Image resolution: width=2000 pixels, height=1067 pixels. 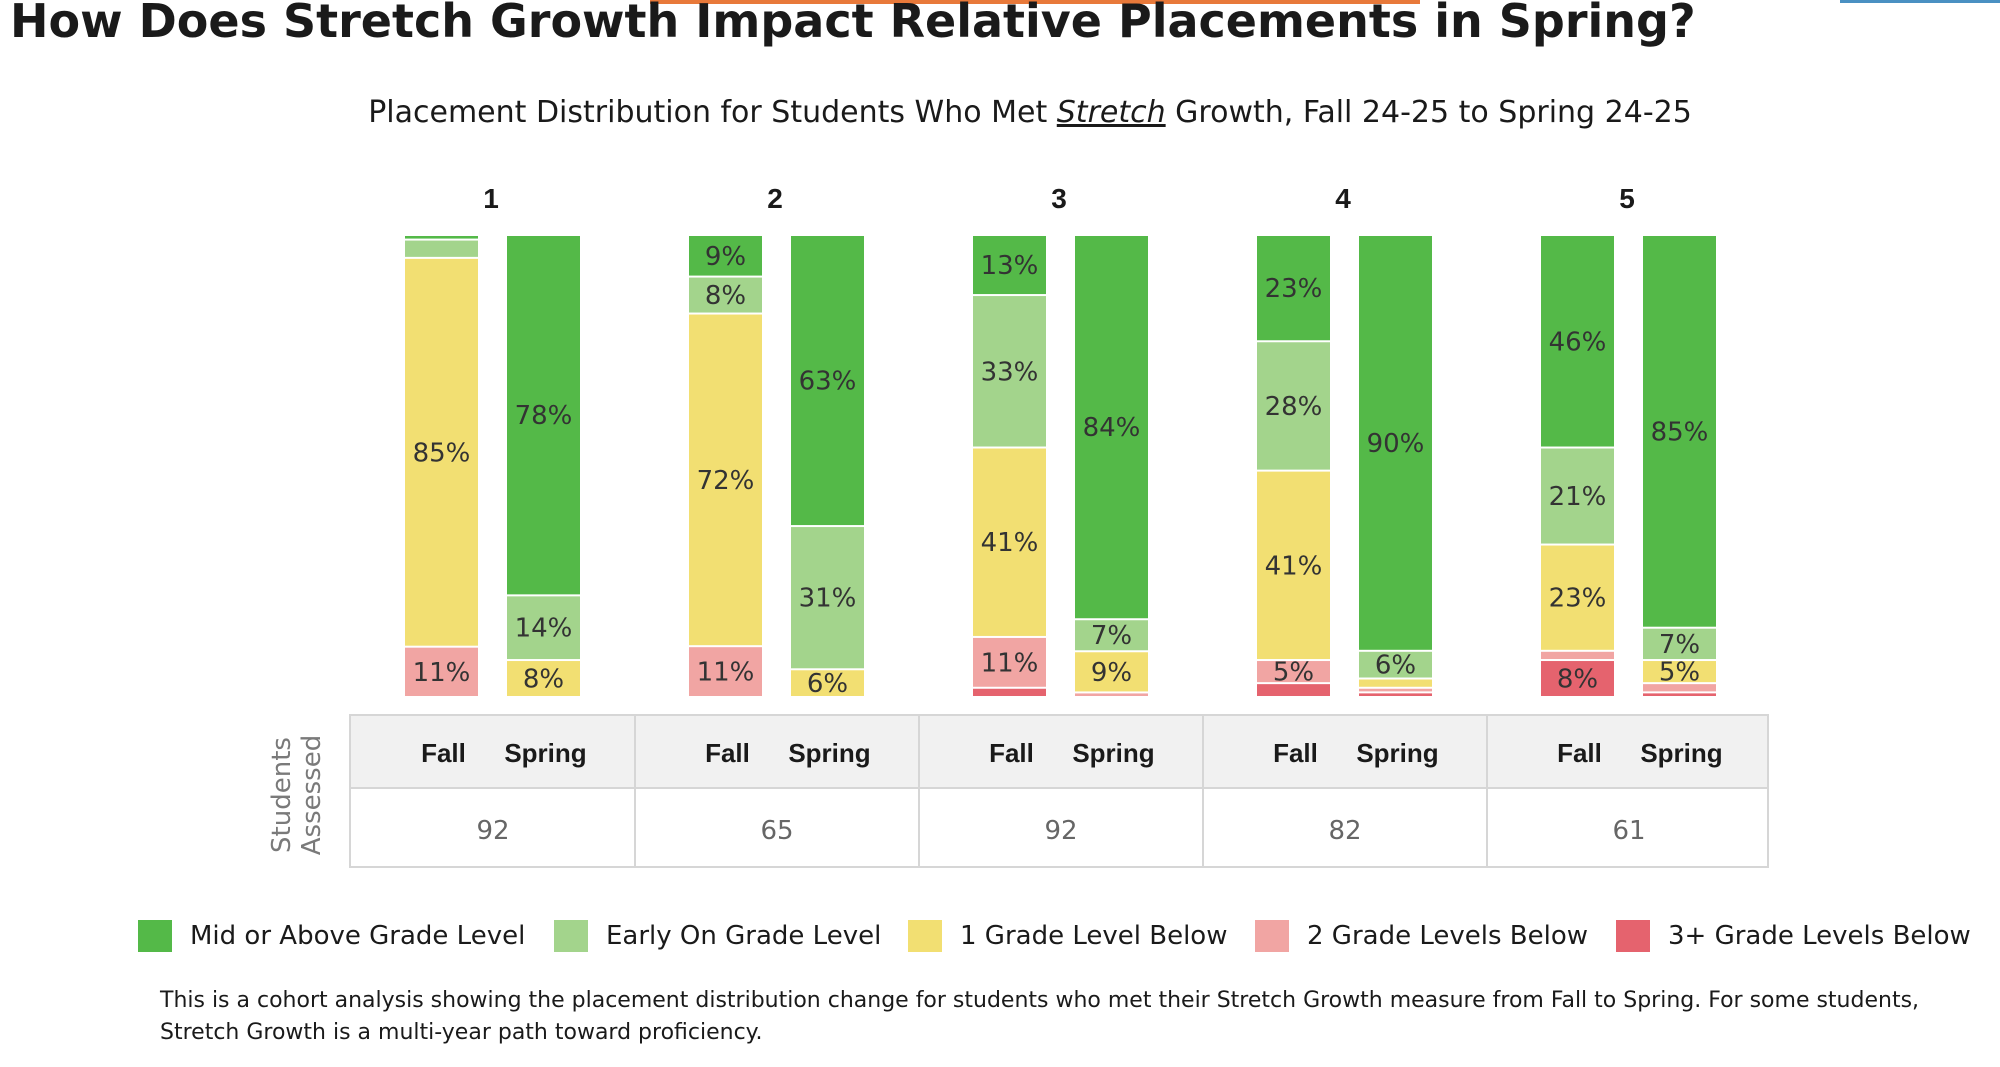 What do you see at coordinates (358, 936) in the screenshot?
I see `legend-label: Mid or Above Grade Level` at bounding box center [358, 936].